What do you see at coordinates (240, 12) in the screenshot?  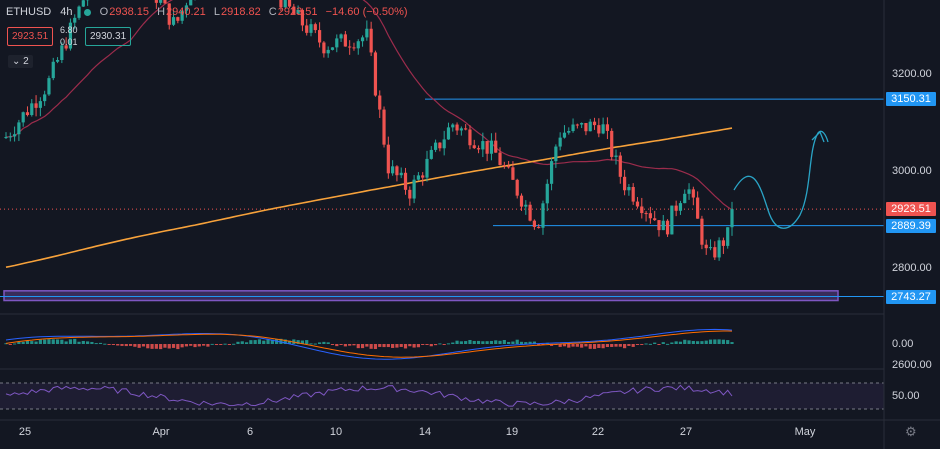 I see `low-value: 2918.82` at bounding box center [240, 12].